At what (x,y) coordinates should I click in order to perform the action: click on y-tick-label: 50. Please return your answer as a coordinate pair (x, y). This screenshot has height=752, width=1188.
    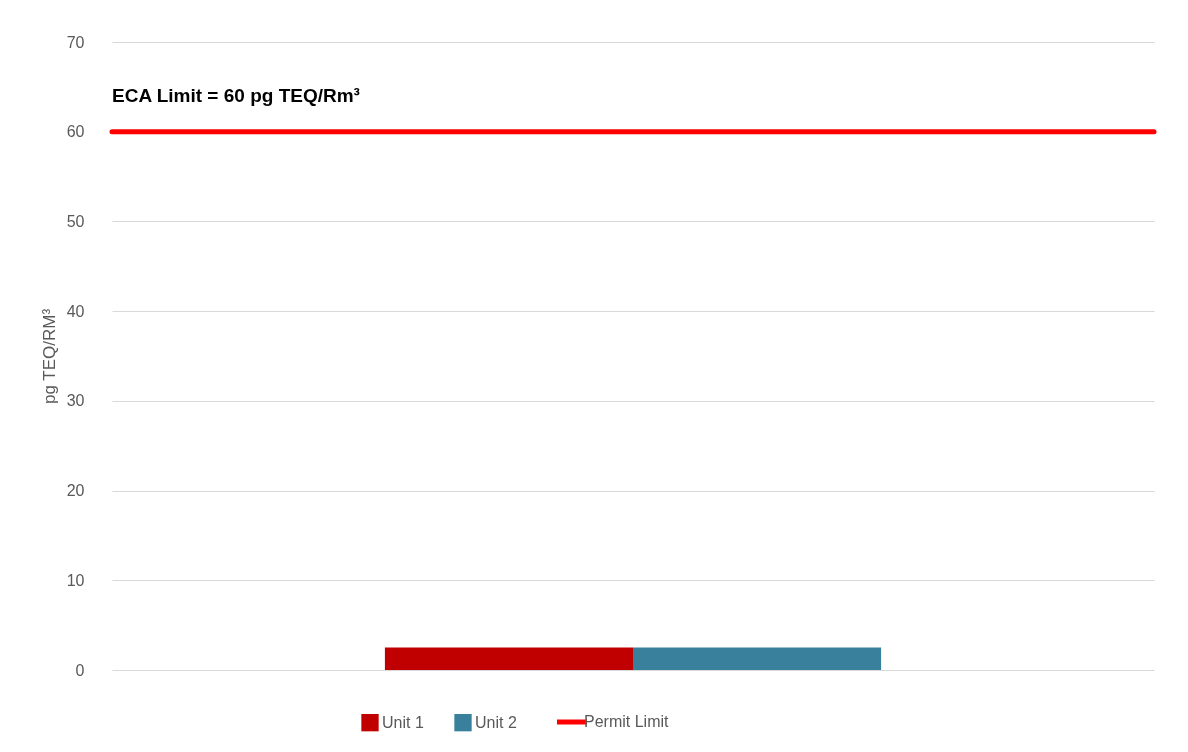
    Looking at the image, I should click on (75, 221).